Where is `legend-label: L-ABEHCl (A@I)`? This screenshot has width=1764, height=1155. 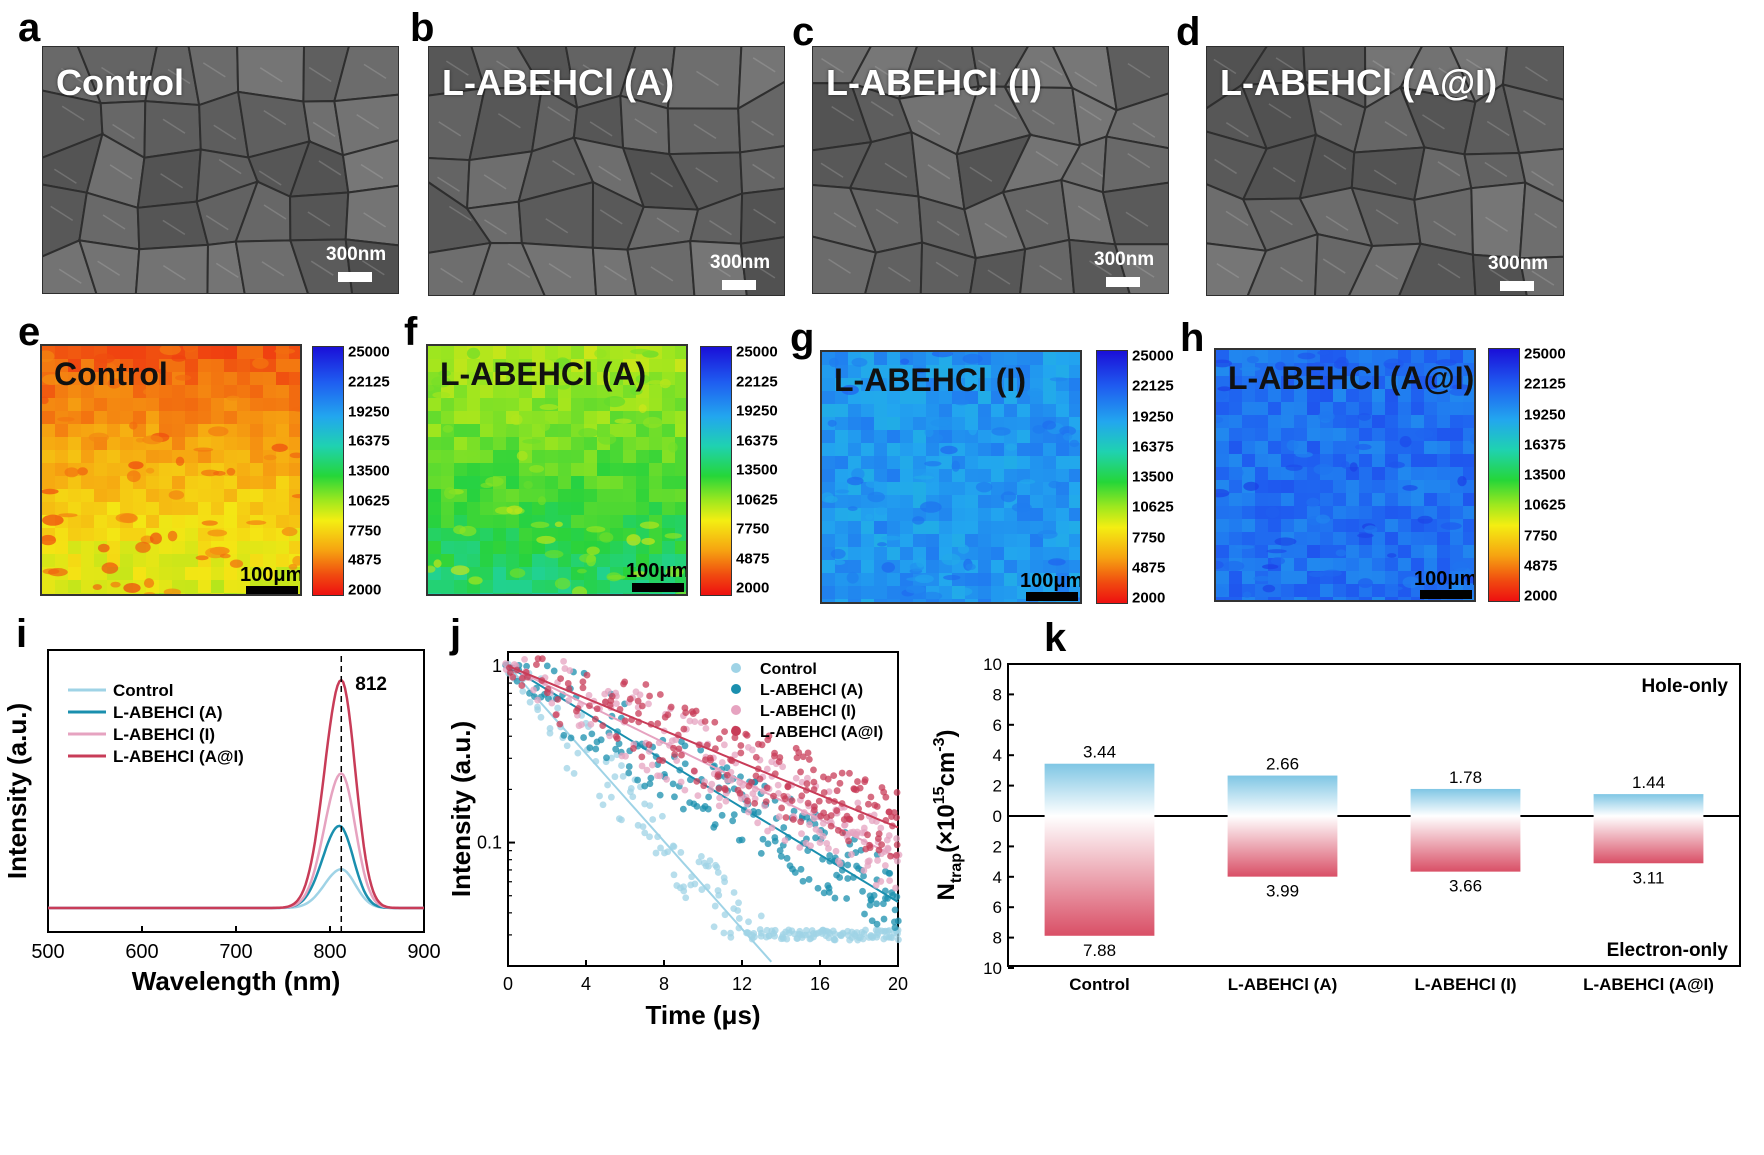 legend-label: L-ABEHCl (A@I) is located at coordinates (178, 756).